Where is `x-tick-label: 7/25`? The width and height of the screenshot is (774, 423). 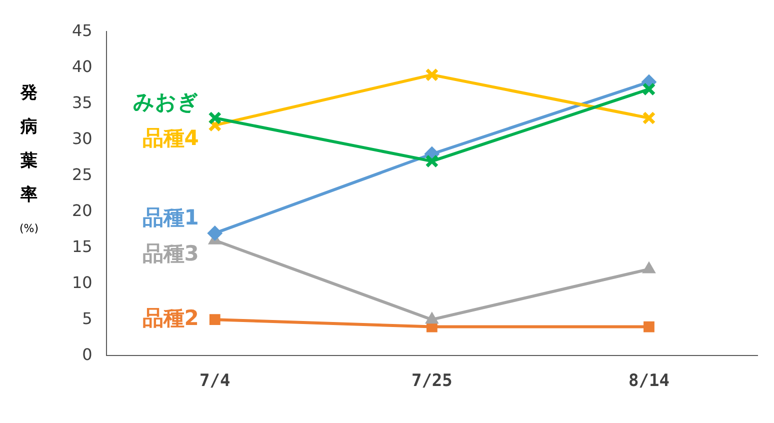 x-tick-label: 7/25 is located at coordinates (431, 381).